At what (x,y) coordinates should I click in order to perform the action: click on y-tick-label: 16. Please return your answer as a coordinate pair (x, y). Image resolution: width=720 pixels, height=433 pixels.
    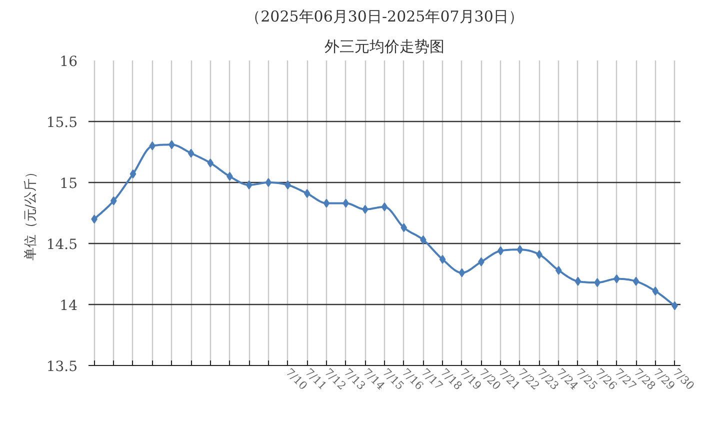
    Looking at the image, I should click on (69, 62).